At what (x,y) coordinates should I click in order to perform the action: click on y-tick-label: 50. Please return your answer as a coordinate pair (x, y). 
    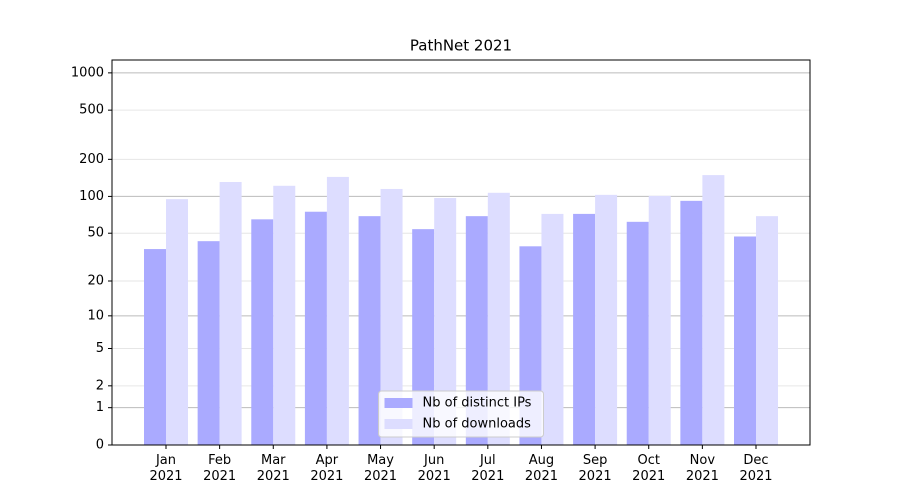
    Looking at the image, I should click on (95, 233).